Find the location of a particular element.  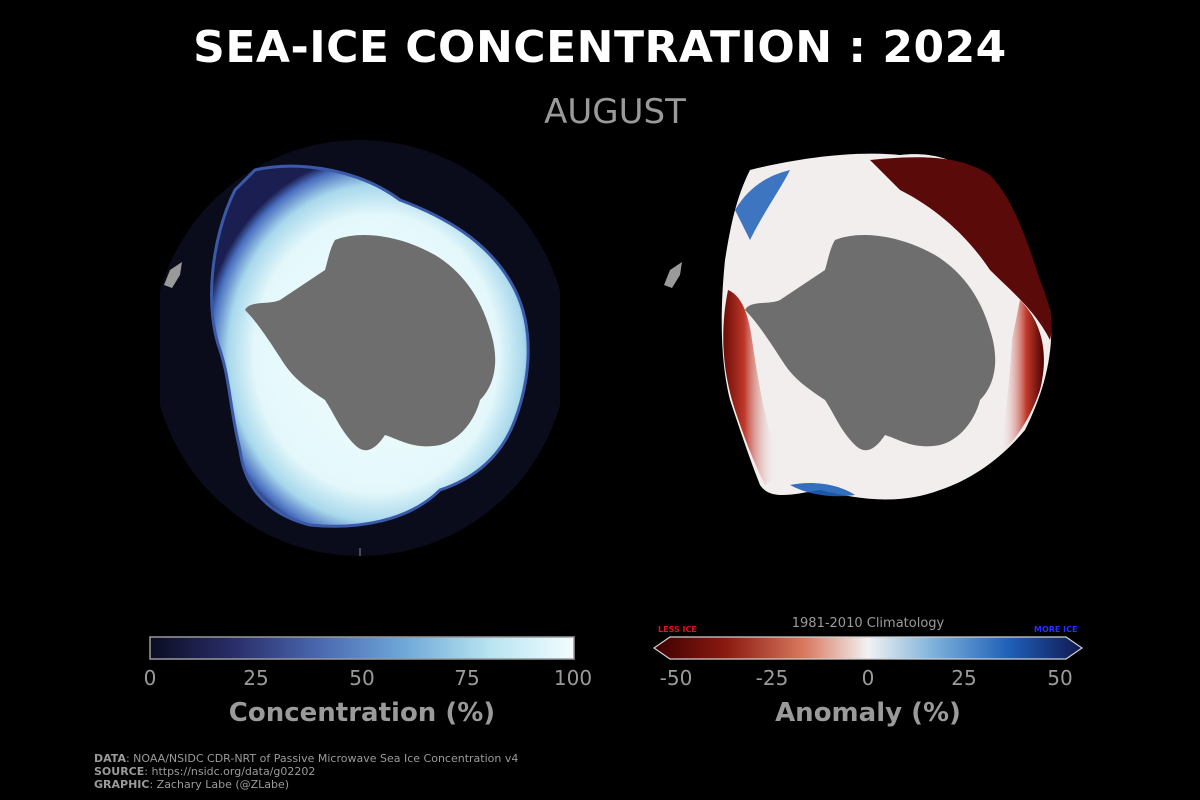

colorbar-tick: 75 is located at coordinates (467, 678).